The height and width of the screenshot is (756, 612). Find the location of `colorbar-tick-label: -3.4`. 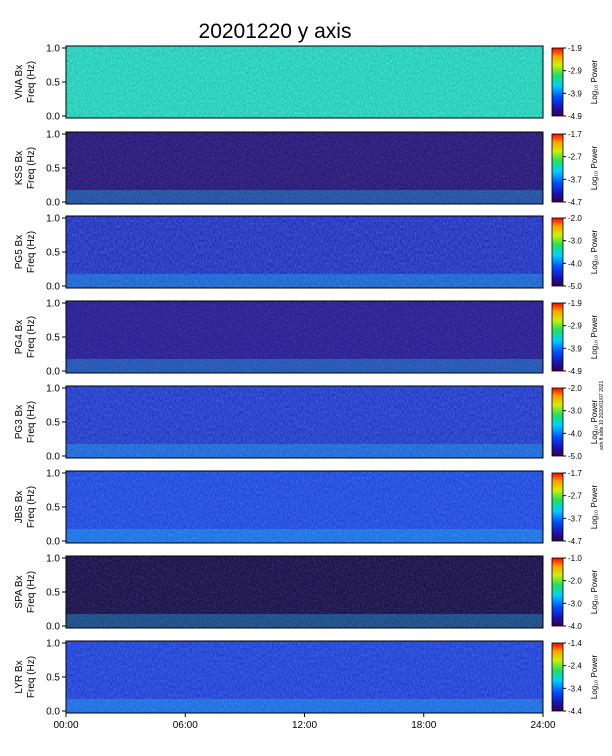

colorbar-tick-label: -3.4 is located at coordinates (575, 688).